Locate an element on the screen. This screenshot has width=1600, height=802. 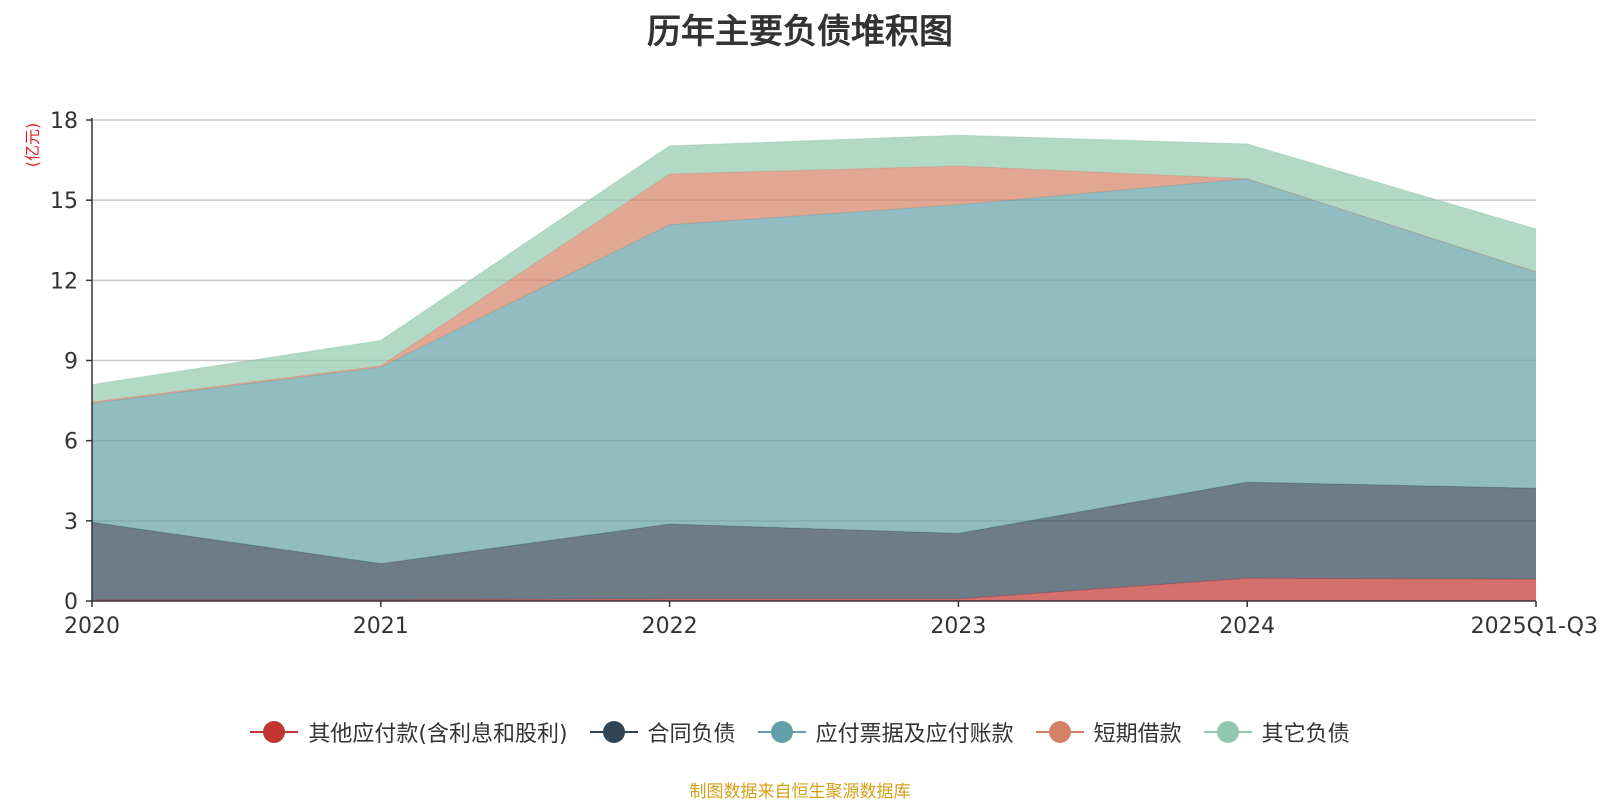
legend-item: 应付票据及应付账款 is located at coordinates (885, 732).